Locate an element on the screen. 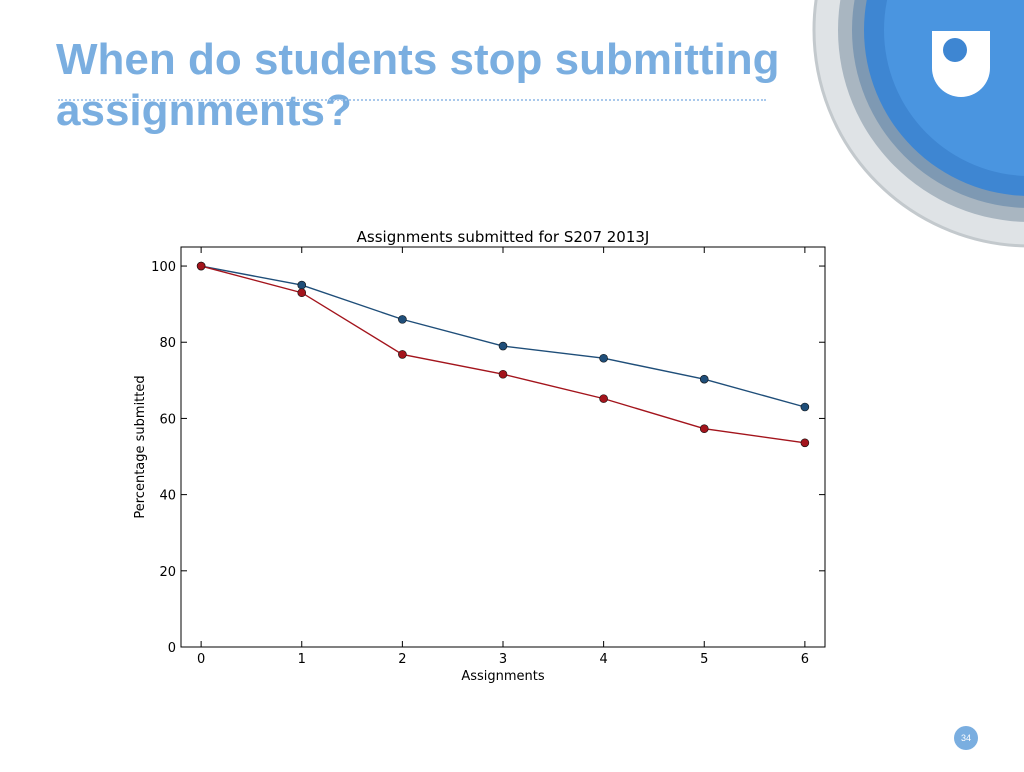 Image resolution: width=1024 pixels, height=772 pixels. x-tick-label: 6 is located at coordinates (805, 659).